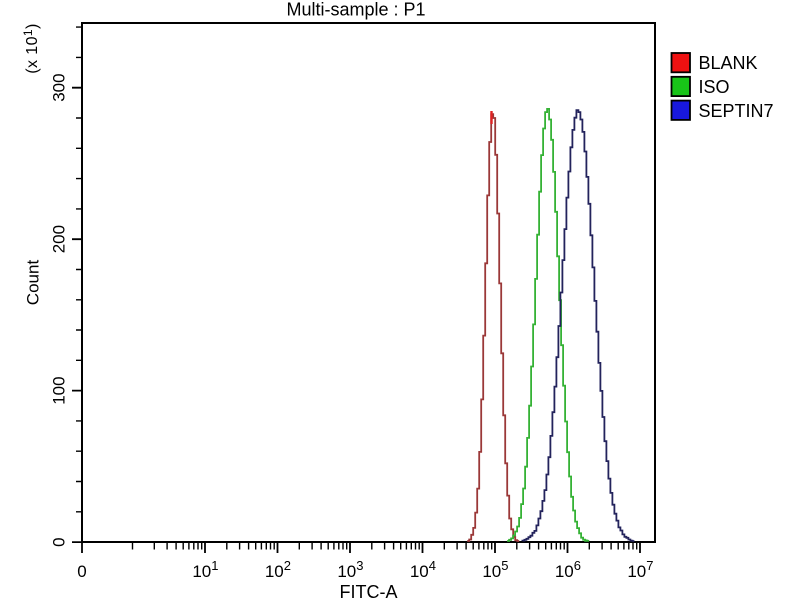 The height and width of the screenshot is (605, 800). Describe the element at coordinates (59, 239) in the screenshot. I see `svg-text: 200` at that location.